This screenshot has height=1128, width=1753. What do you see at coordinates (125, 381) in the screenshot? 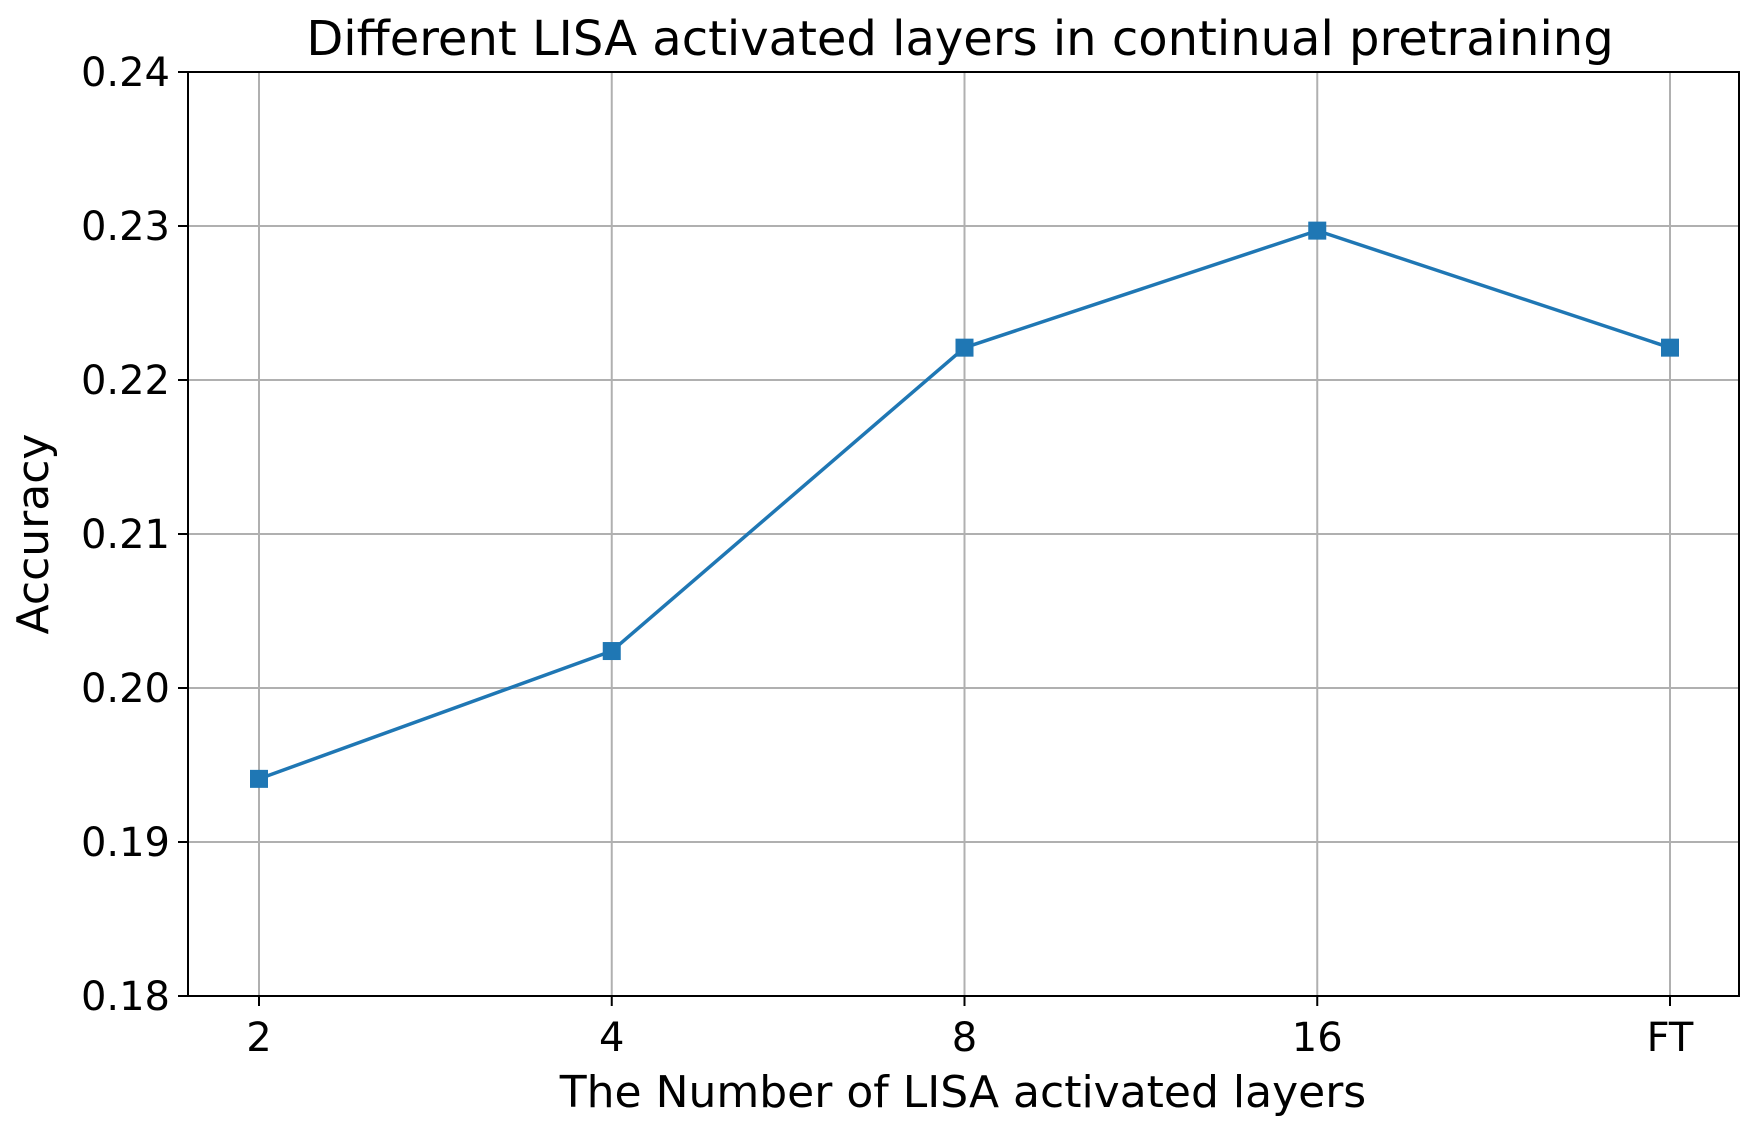
I see `y-tick-label: 0.22` at bounding box center [125, 381].